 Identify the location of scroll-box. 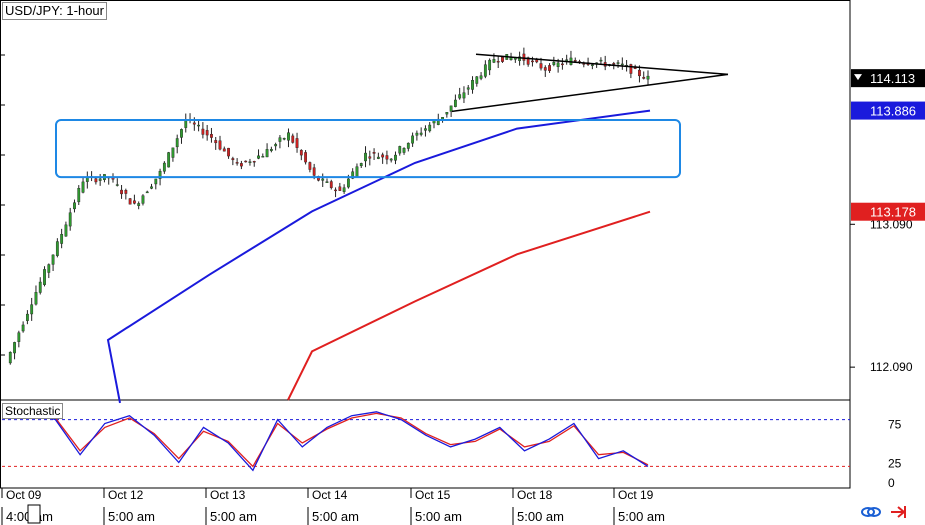
(34, 514).